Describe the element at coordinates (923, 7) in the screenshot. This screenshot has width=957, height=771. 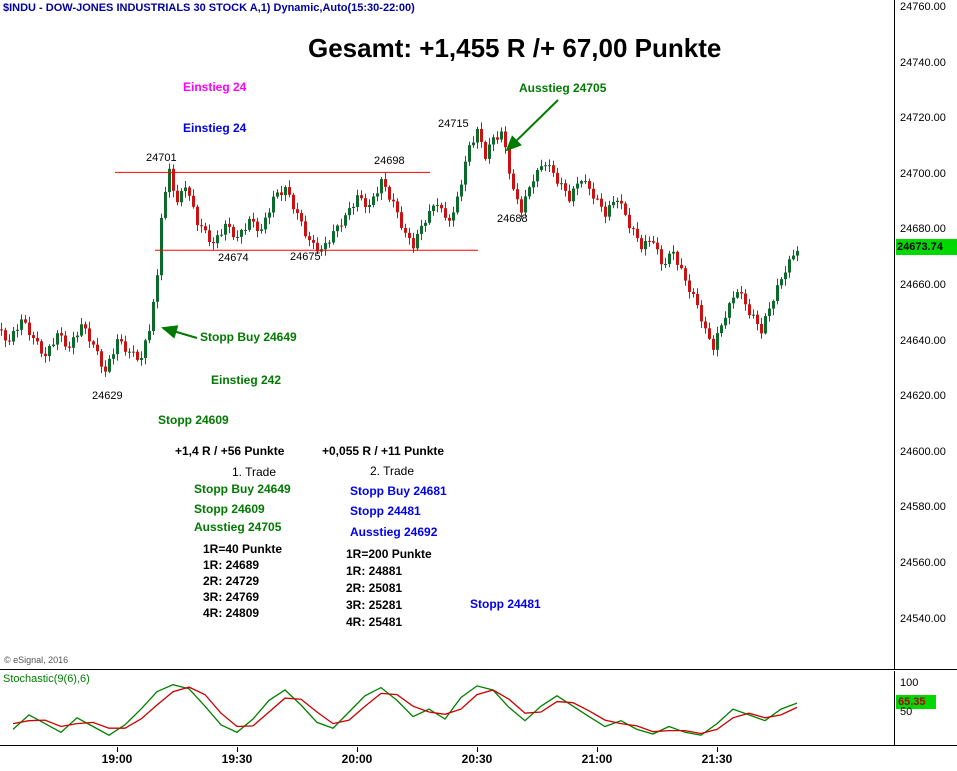
I see `price-axis-tick: 24760.00` at that location.